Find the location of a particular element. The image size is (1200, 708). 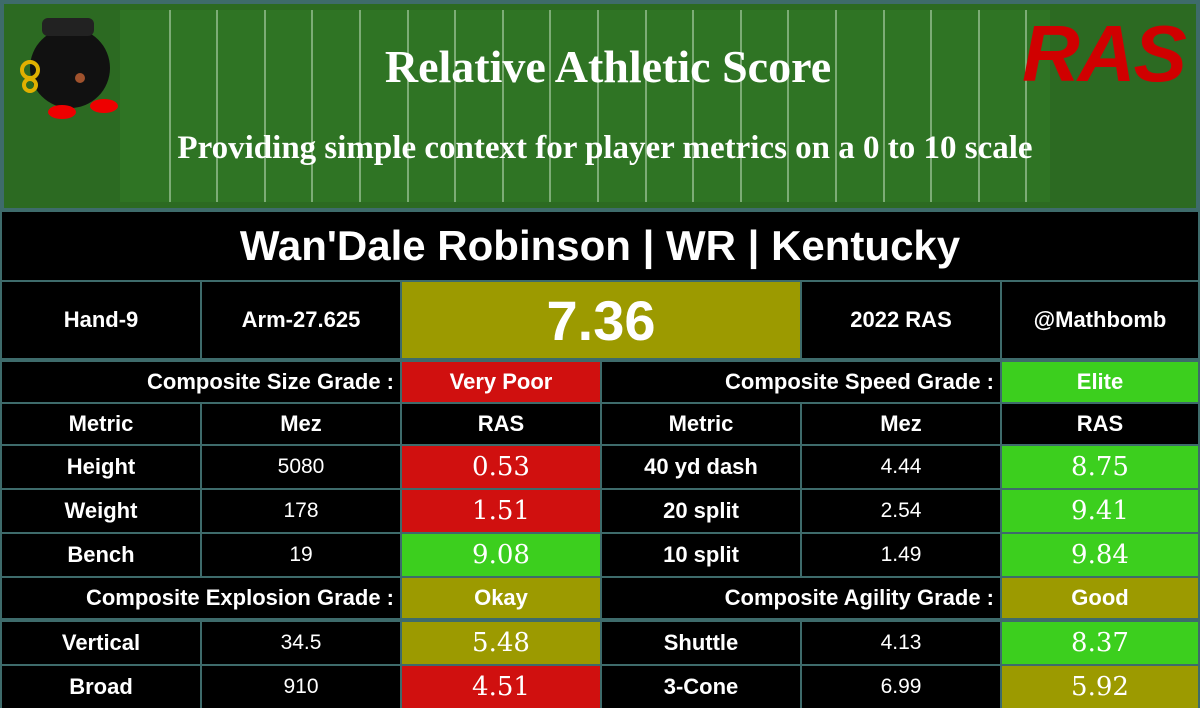

arm-length: Arm-27.625 is located at coordinates (301, 320).